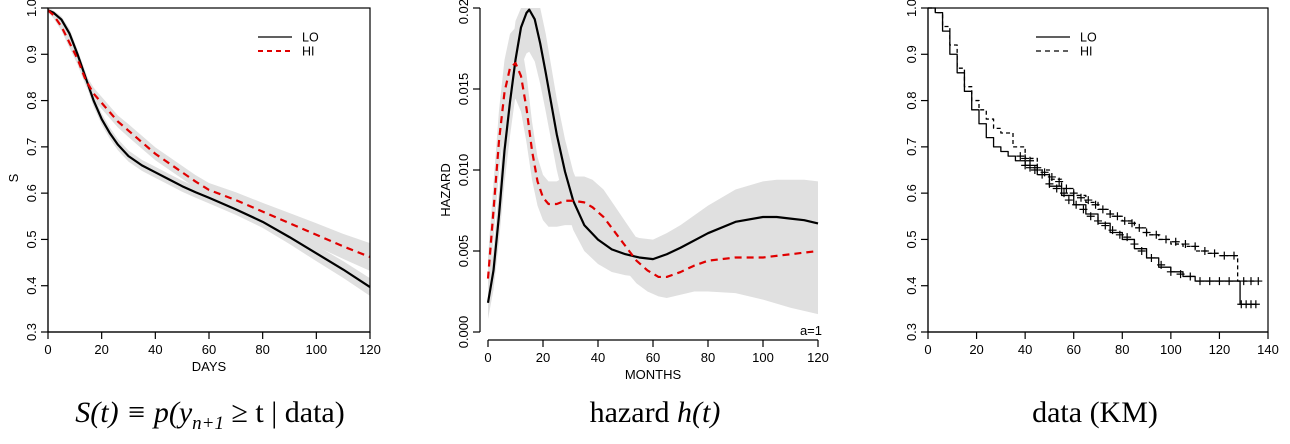 The image size is (1290, 444). I want to click on caption-survival-mid: (t) ≡ p(y, so click(141, 412).